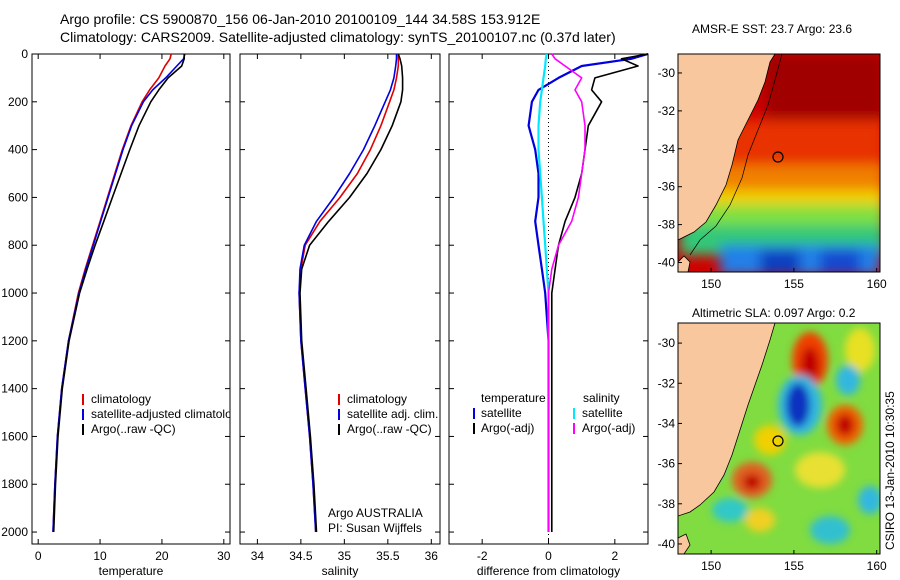  I want to click on y-tick-label: 800, so click(18, 245).